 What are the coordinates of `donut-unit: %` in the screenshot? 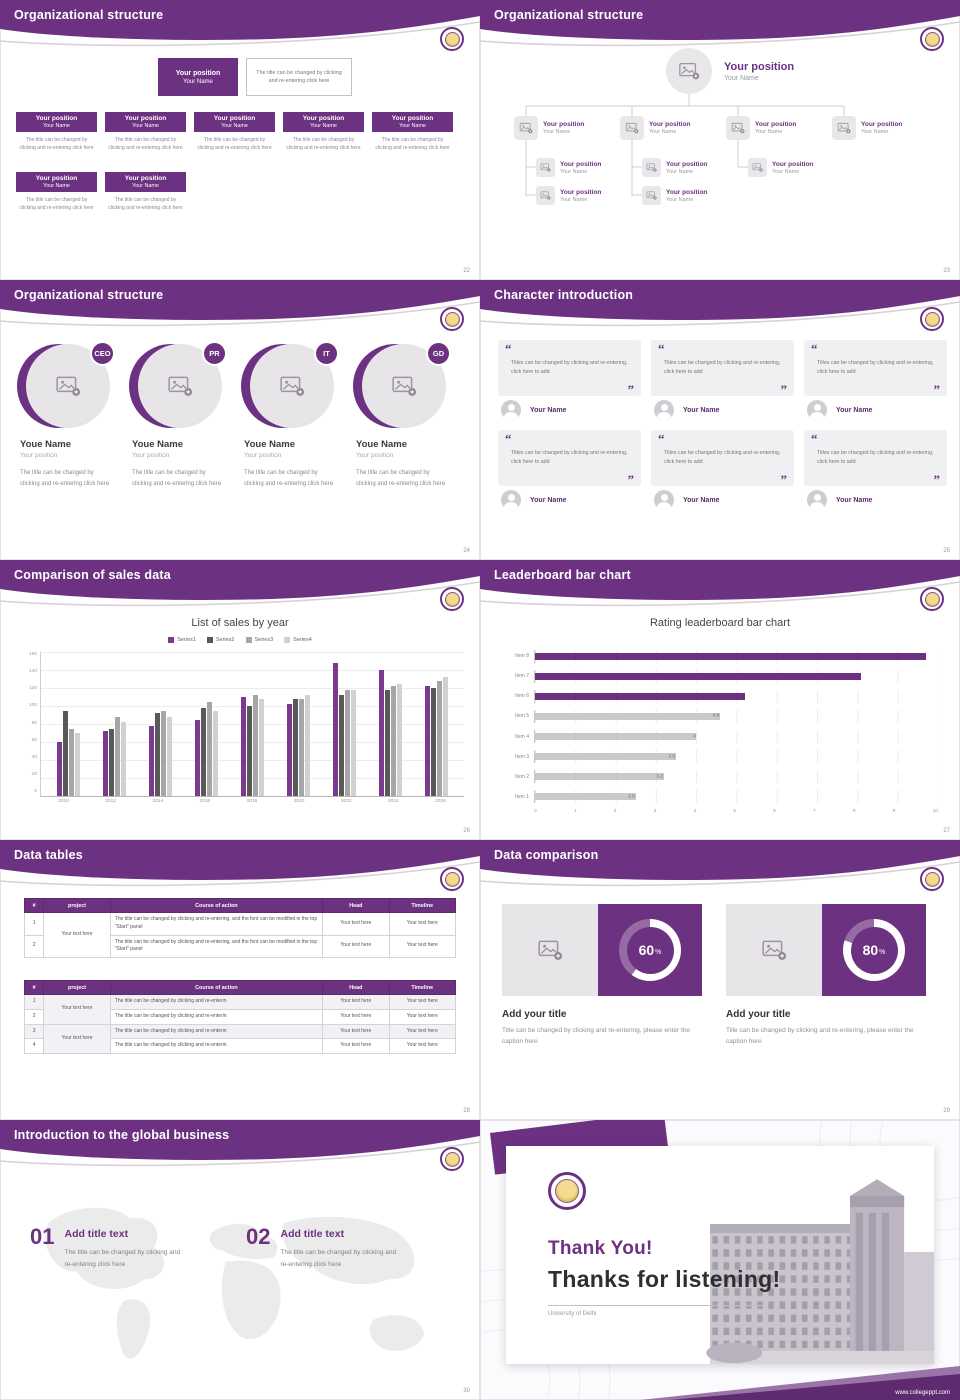 It's located at (658, 952).